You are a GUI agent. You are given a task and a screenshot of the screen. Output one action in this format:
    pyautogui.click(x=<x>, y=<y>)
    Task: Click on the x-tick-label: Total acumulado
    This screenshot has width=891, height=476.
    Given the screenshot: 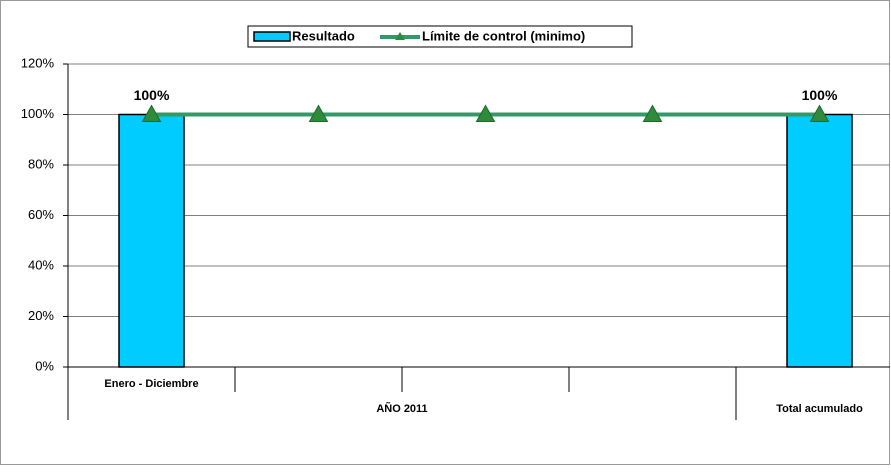 What is the action you would take?
    pyautogui.click(x=819, y=409)
    